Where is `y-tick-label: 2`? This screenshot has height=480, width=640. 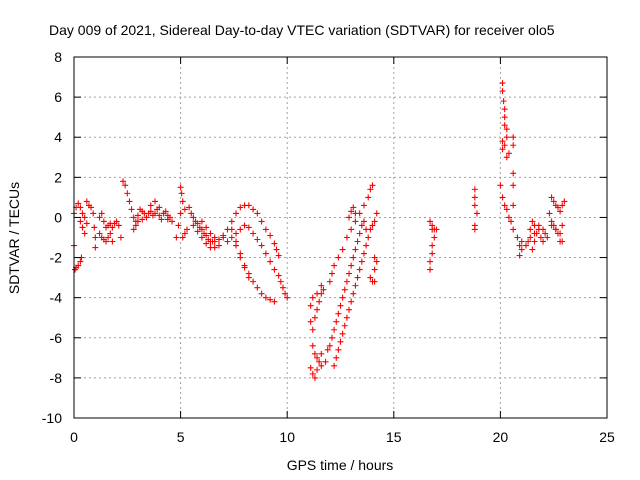
y-tick-label: 2 is located at coordinates (58, 177).